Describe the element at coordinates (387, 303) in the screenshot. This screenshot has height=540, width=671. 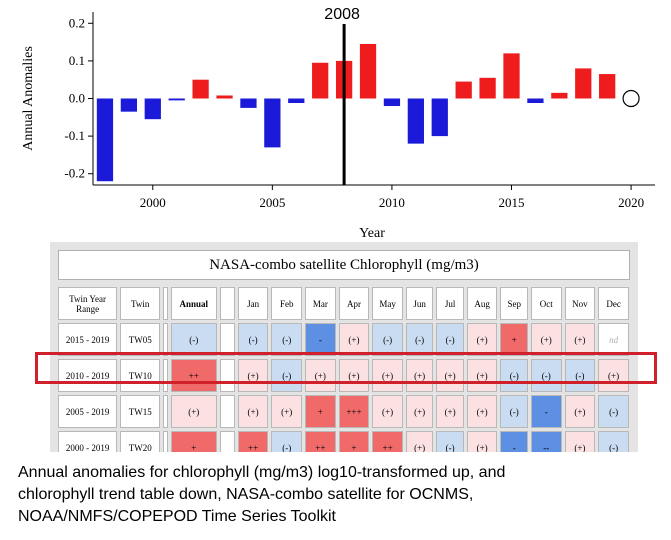
I see `table-header-cell: May` at that location.